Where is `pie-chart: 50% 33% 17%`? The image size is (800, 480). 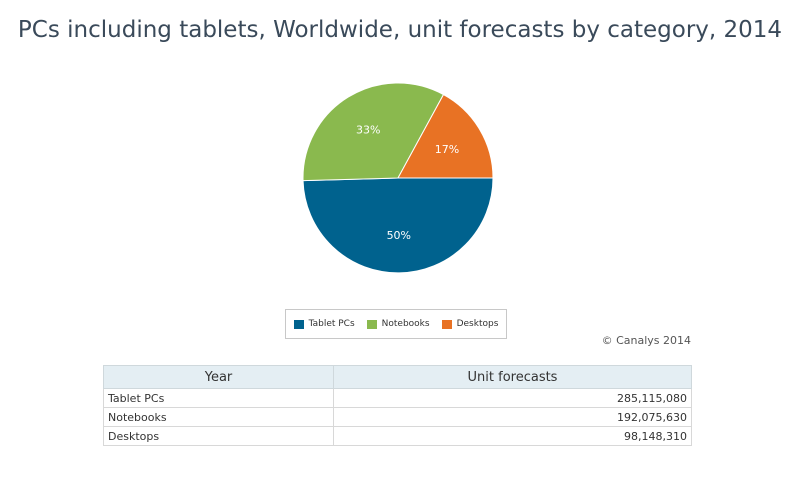 pie-chart: 50% 33% 17% is located at coordinates (398, 178).